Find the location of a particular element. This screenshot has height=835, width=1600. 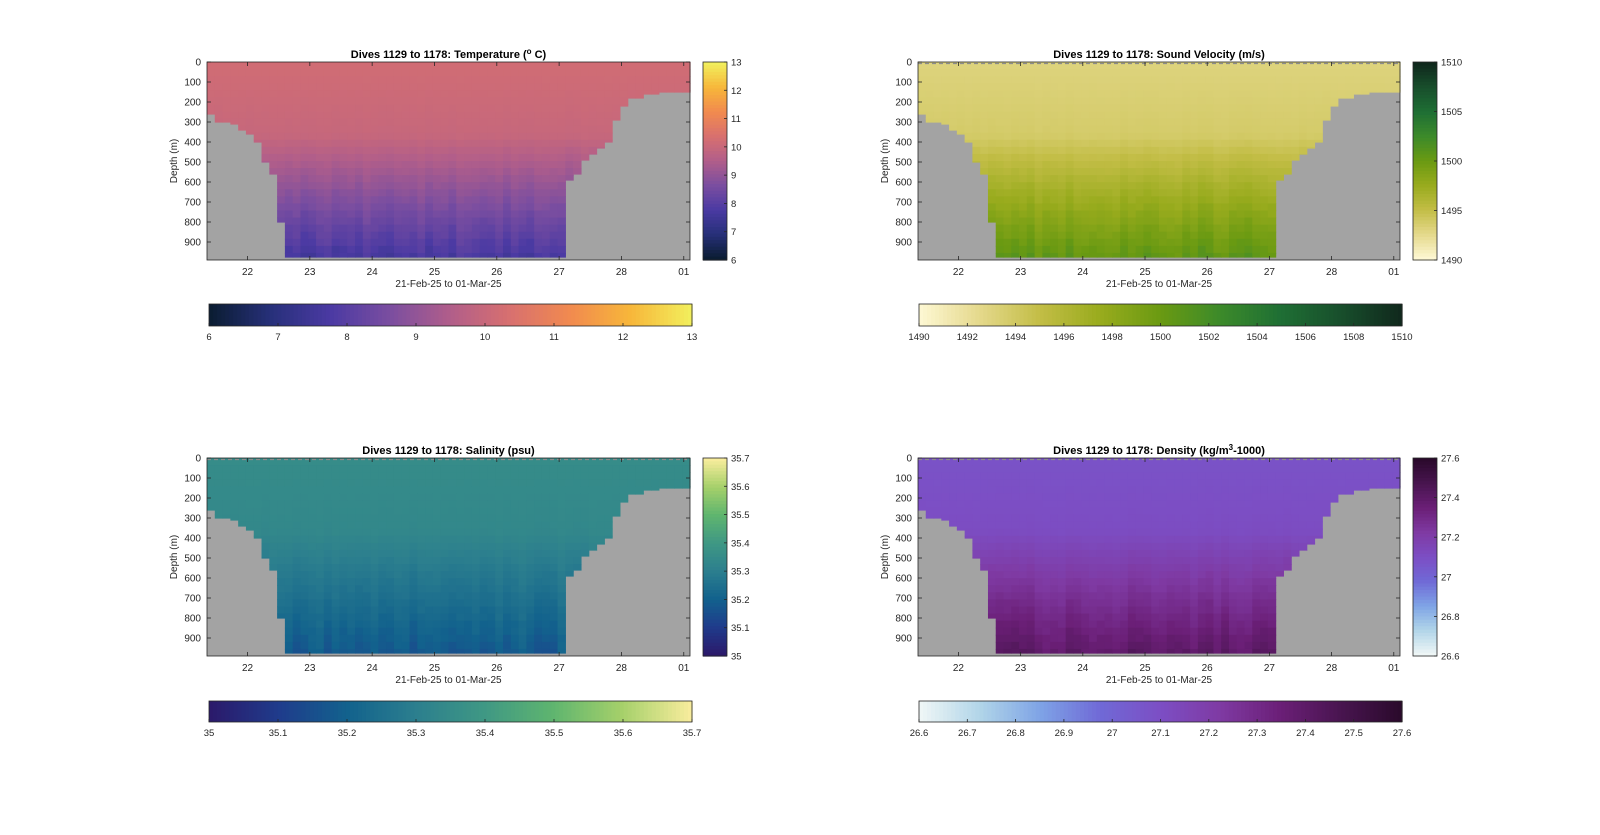

horizontal-colorbar-label: 1504 is located at coordinates (1257, 337).